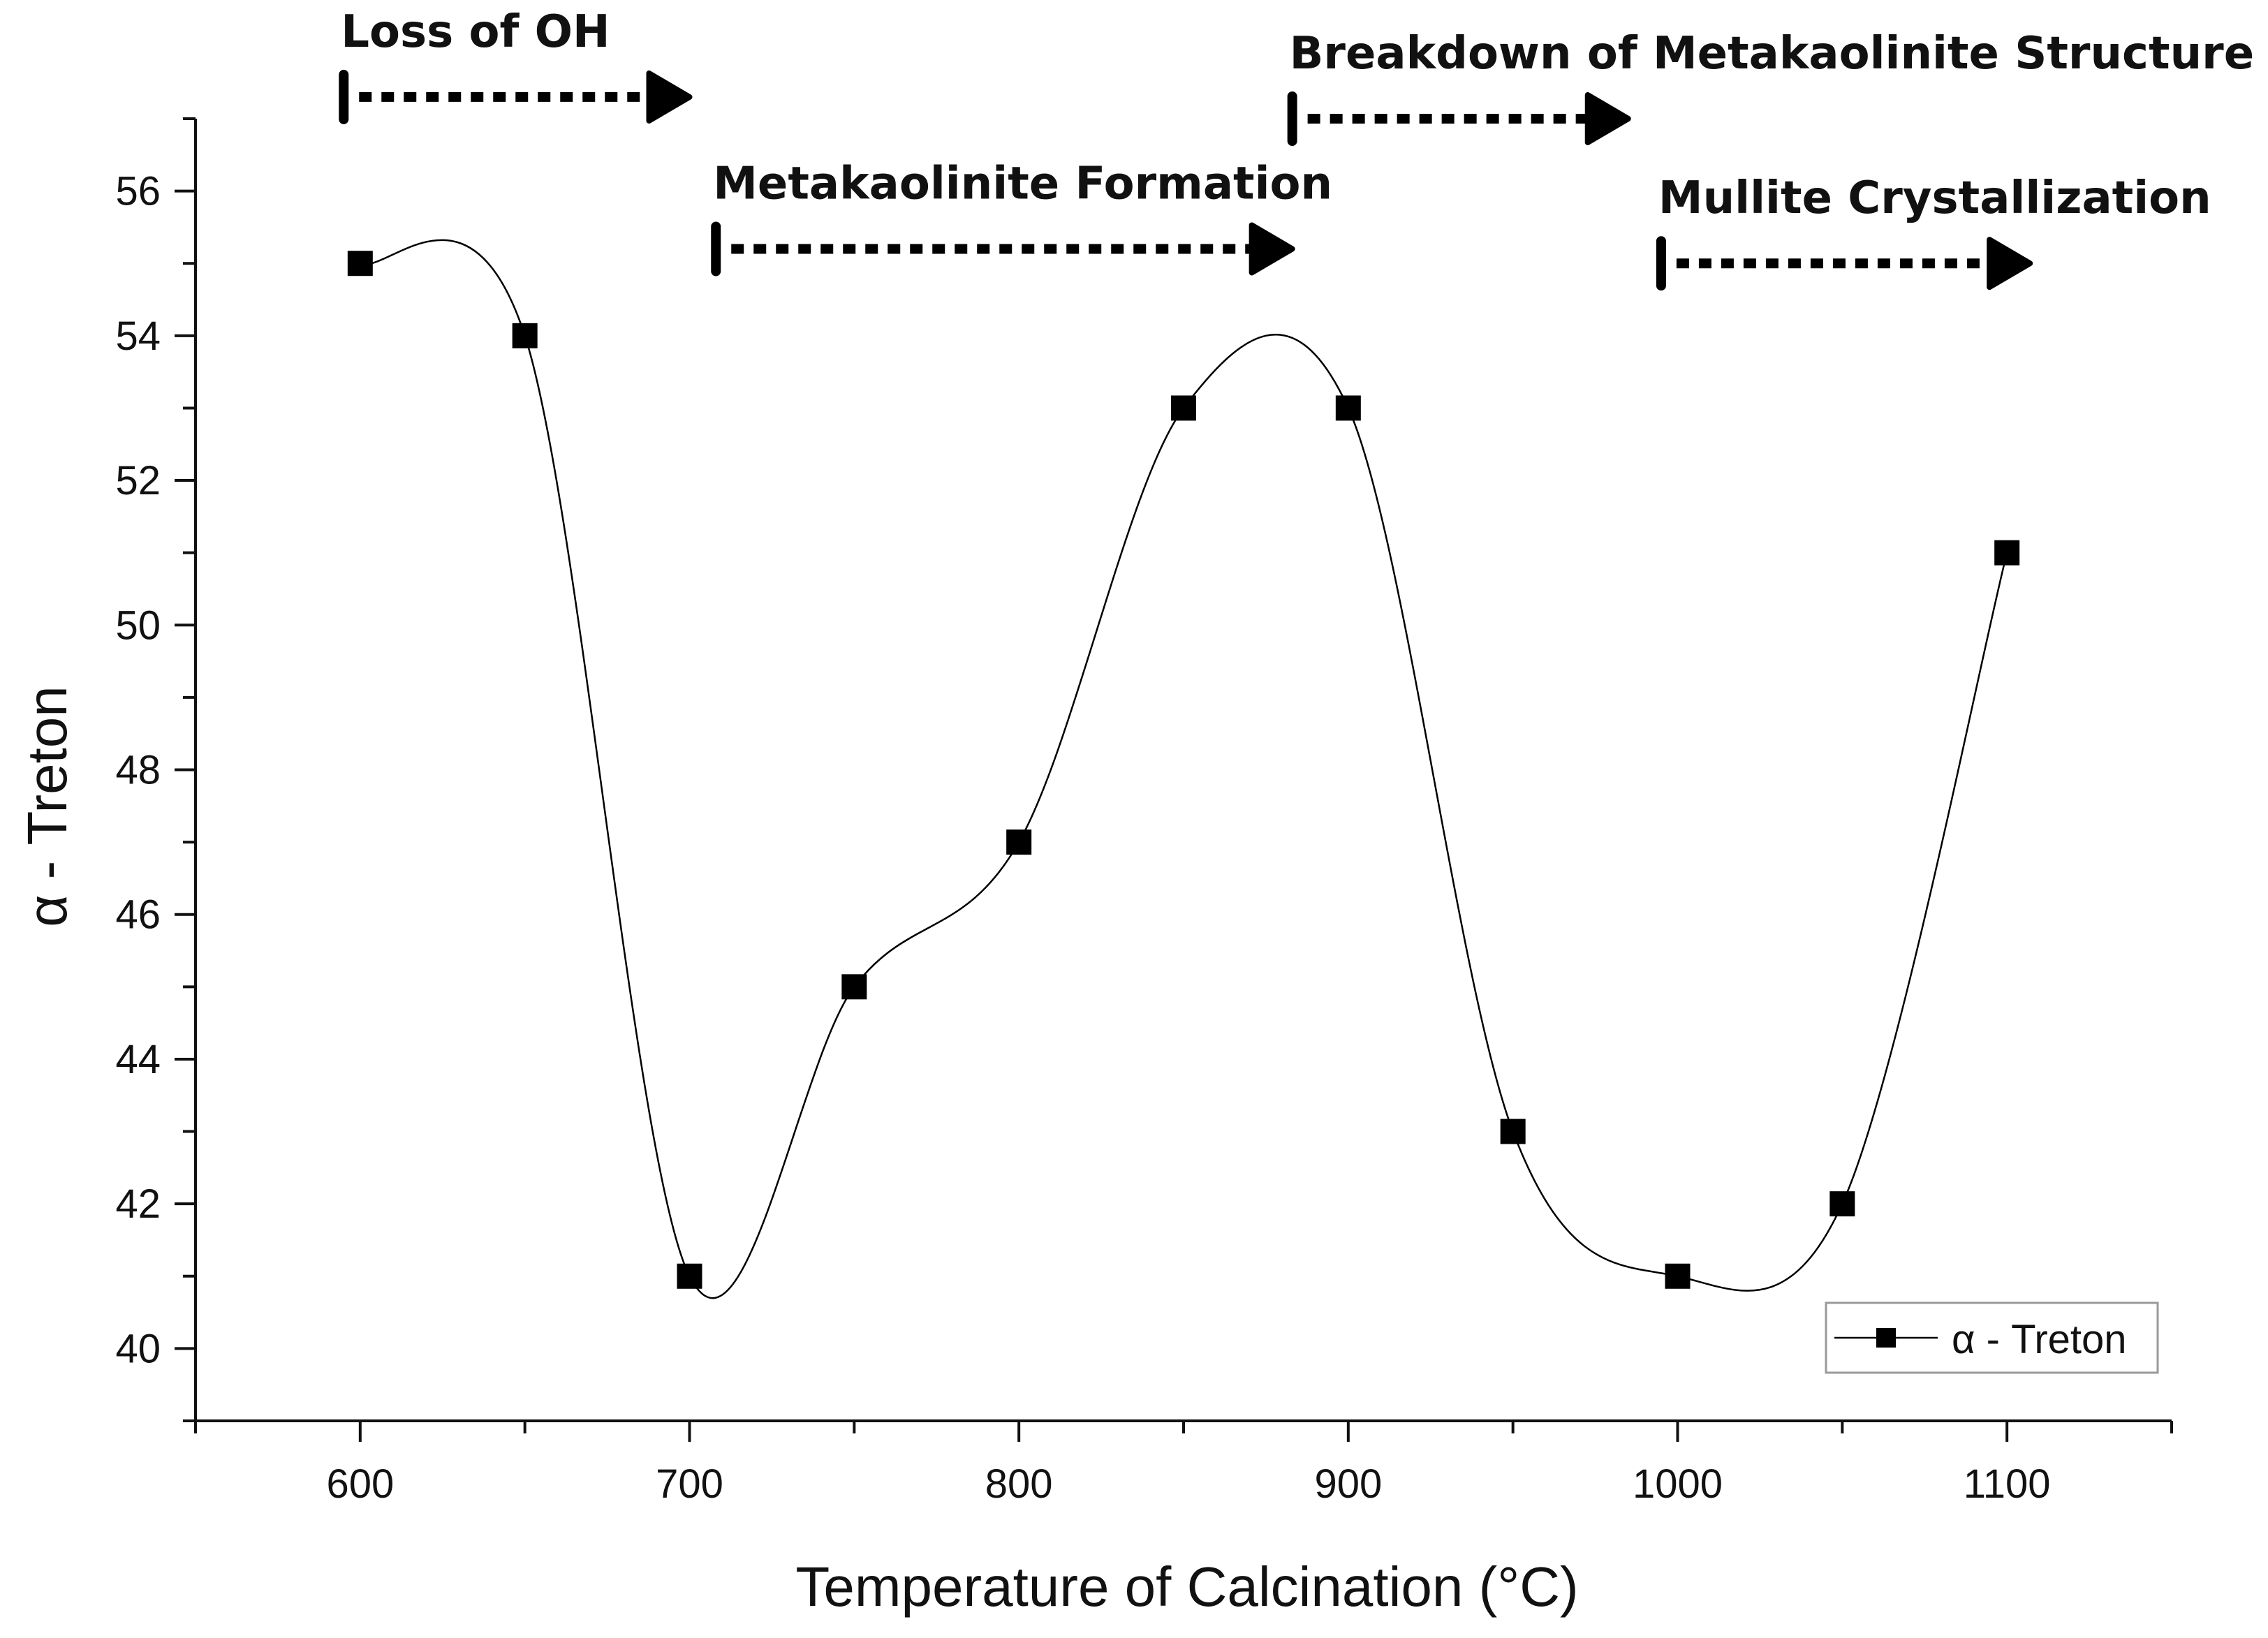  What do you see at coordinates (1019, 1484) in the screenshot?
I see `x-tick-label: 800` at bounding box center [1019, 1484].